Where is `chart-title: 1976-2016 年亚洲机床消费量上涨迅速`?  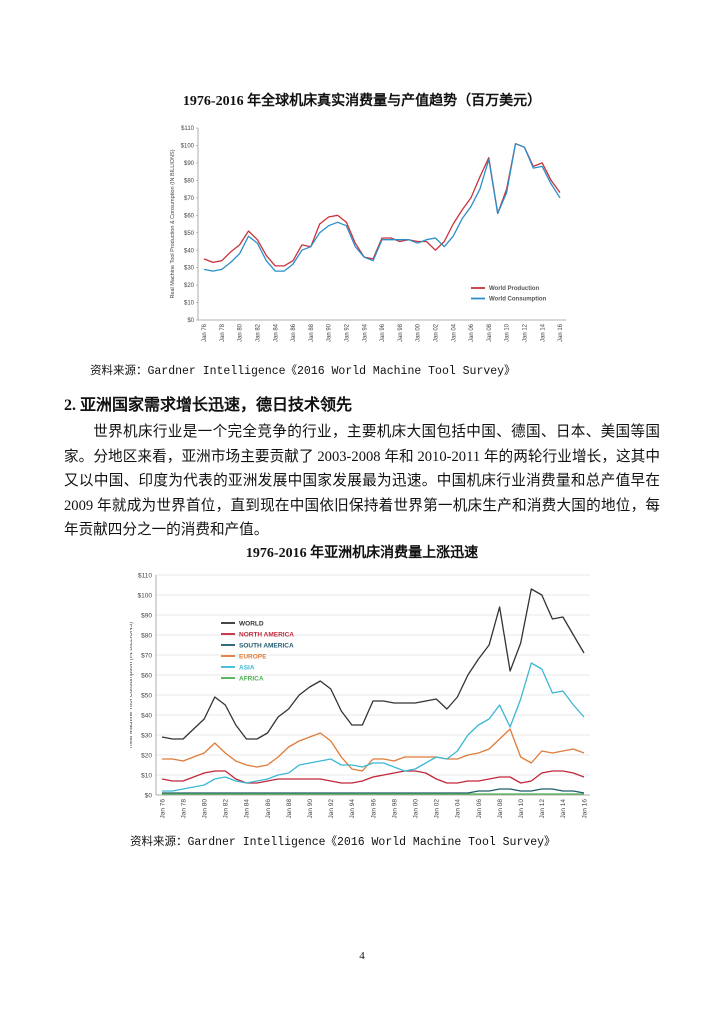
chart-title: 1976-2016 年亚洲机床消费量上涨迅速 is located at coordinates (362, 553).